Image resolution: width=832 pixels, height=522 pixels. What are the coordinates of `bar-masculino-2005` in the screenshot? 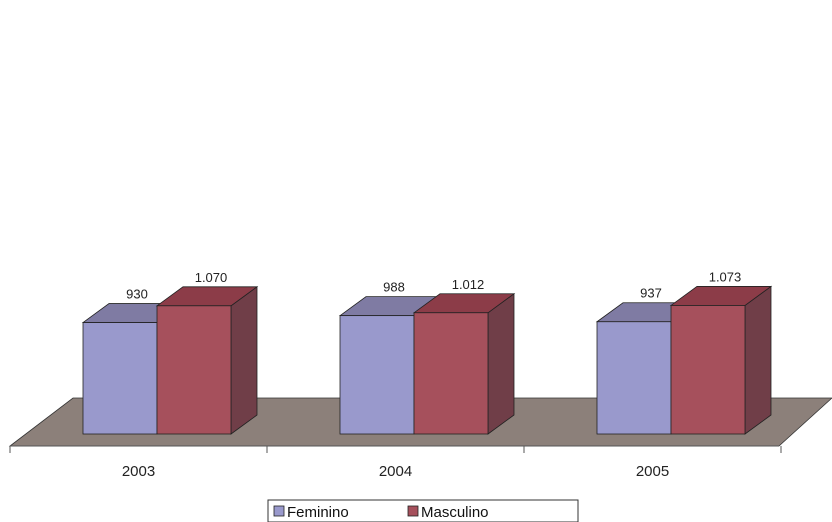 It's located at (721, 360).